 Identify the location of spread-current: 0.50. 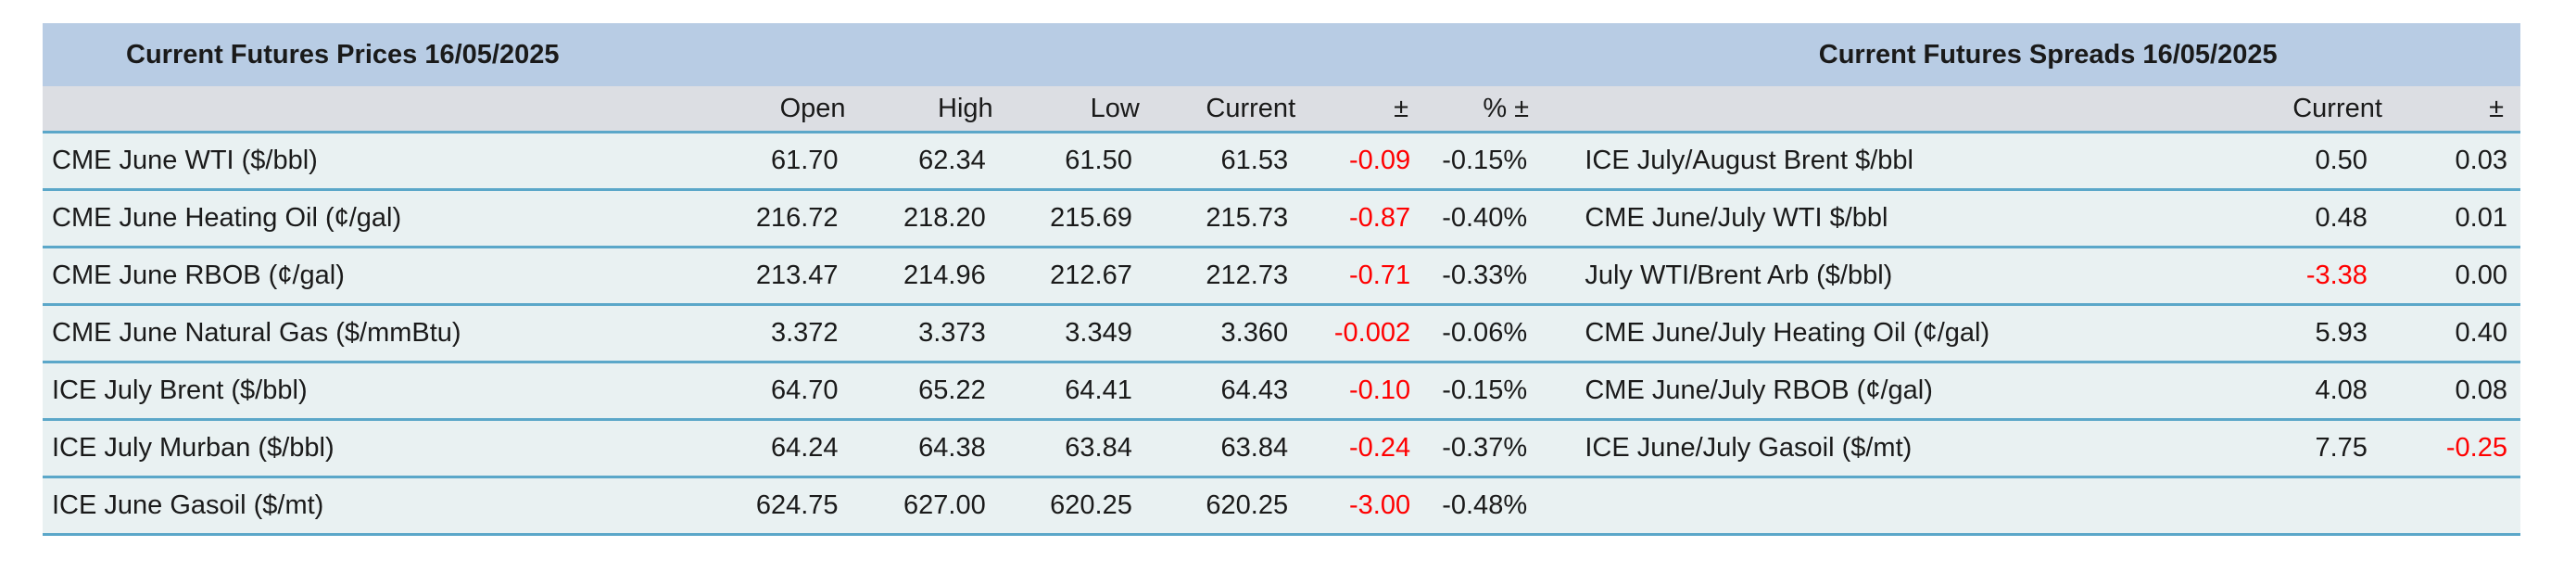
(2259, 161).